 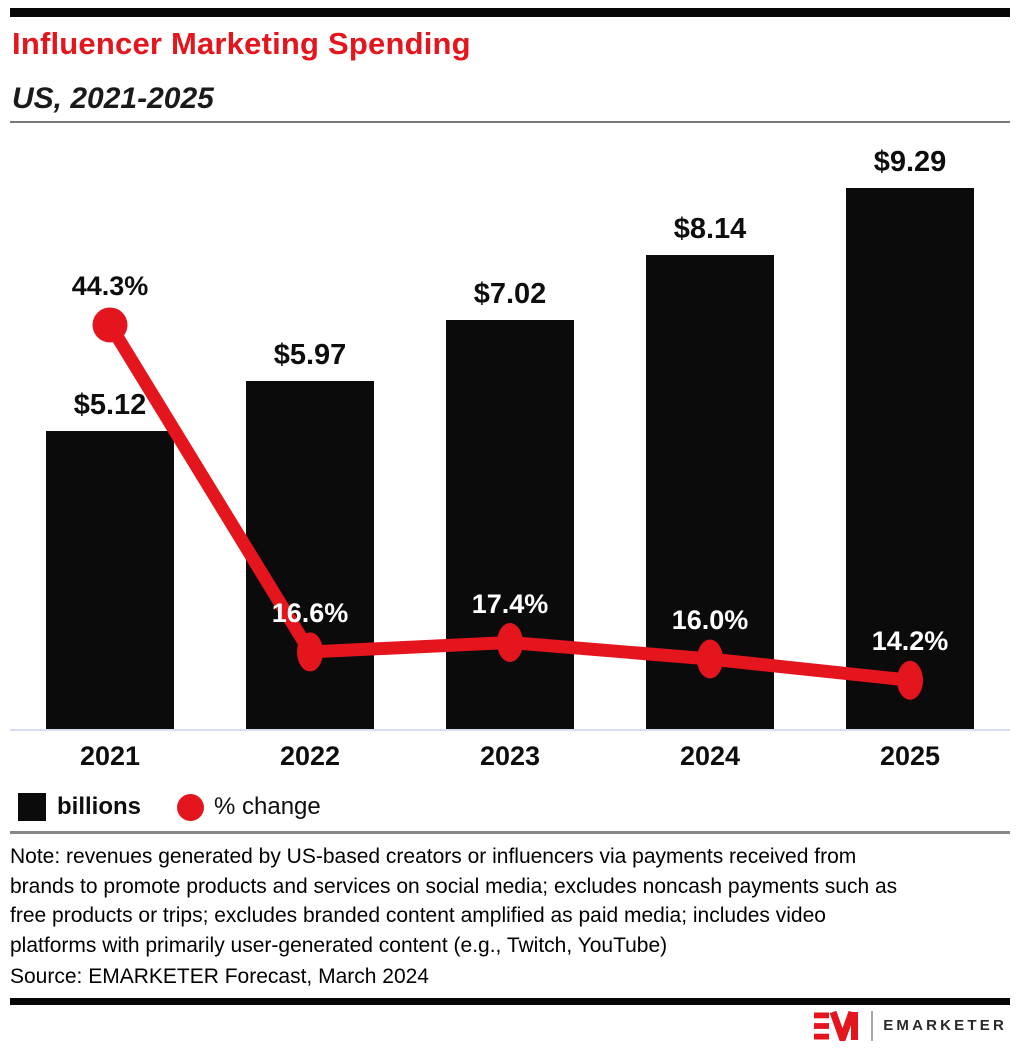 I want to click on bar-2021, so click(x=110, y=580).